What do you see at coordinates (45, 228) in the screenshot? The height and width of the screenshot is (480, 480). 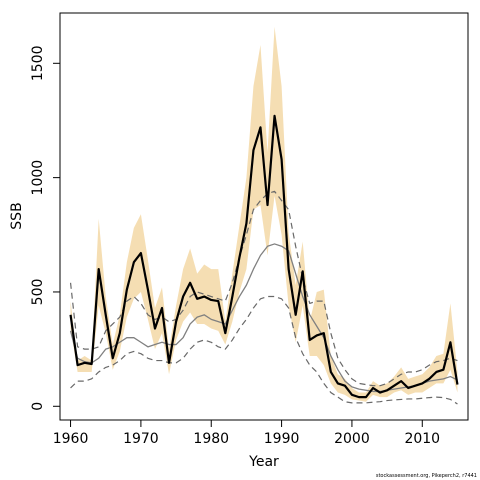 I see `y-axis: 0 500 1000 1500` at bounding box center [45, 228].